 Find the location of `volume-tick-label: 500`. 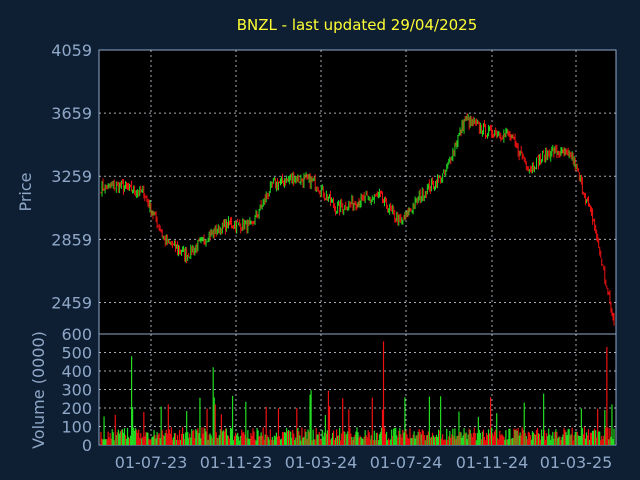

volume-tick-label: 500 is located at coordinates (76, 353).